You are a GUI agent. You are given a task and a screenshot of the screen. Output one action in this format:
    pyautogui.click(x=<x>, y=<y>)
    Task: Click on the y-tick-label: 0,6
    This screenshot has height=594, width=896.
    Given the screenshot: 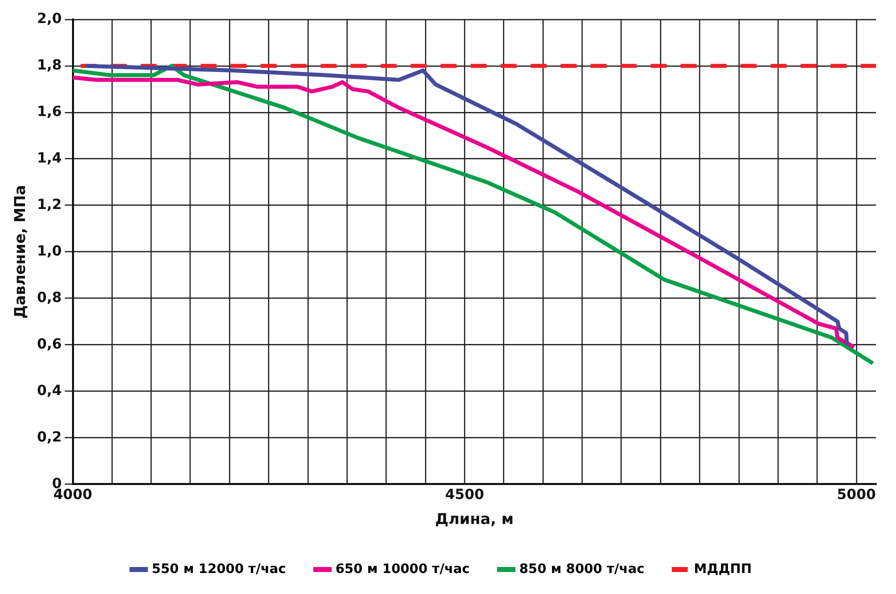 What is the action you would take?
    pyautogui.click(x=49, y=344)
    